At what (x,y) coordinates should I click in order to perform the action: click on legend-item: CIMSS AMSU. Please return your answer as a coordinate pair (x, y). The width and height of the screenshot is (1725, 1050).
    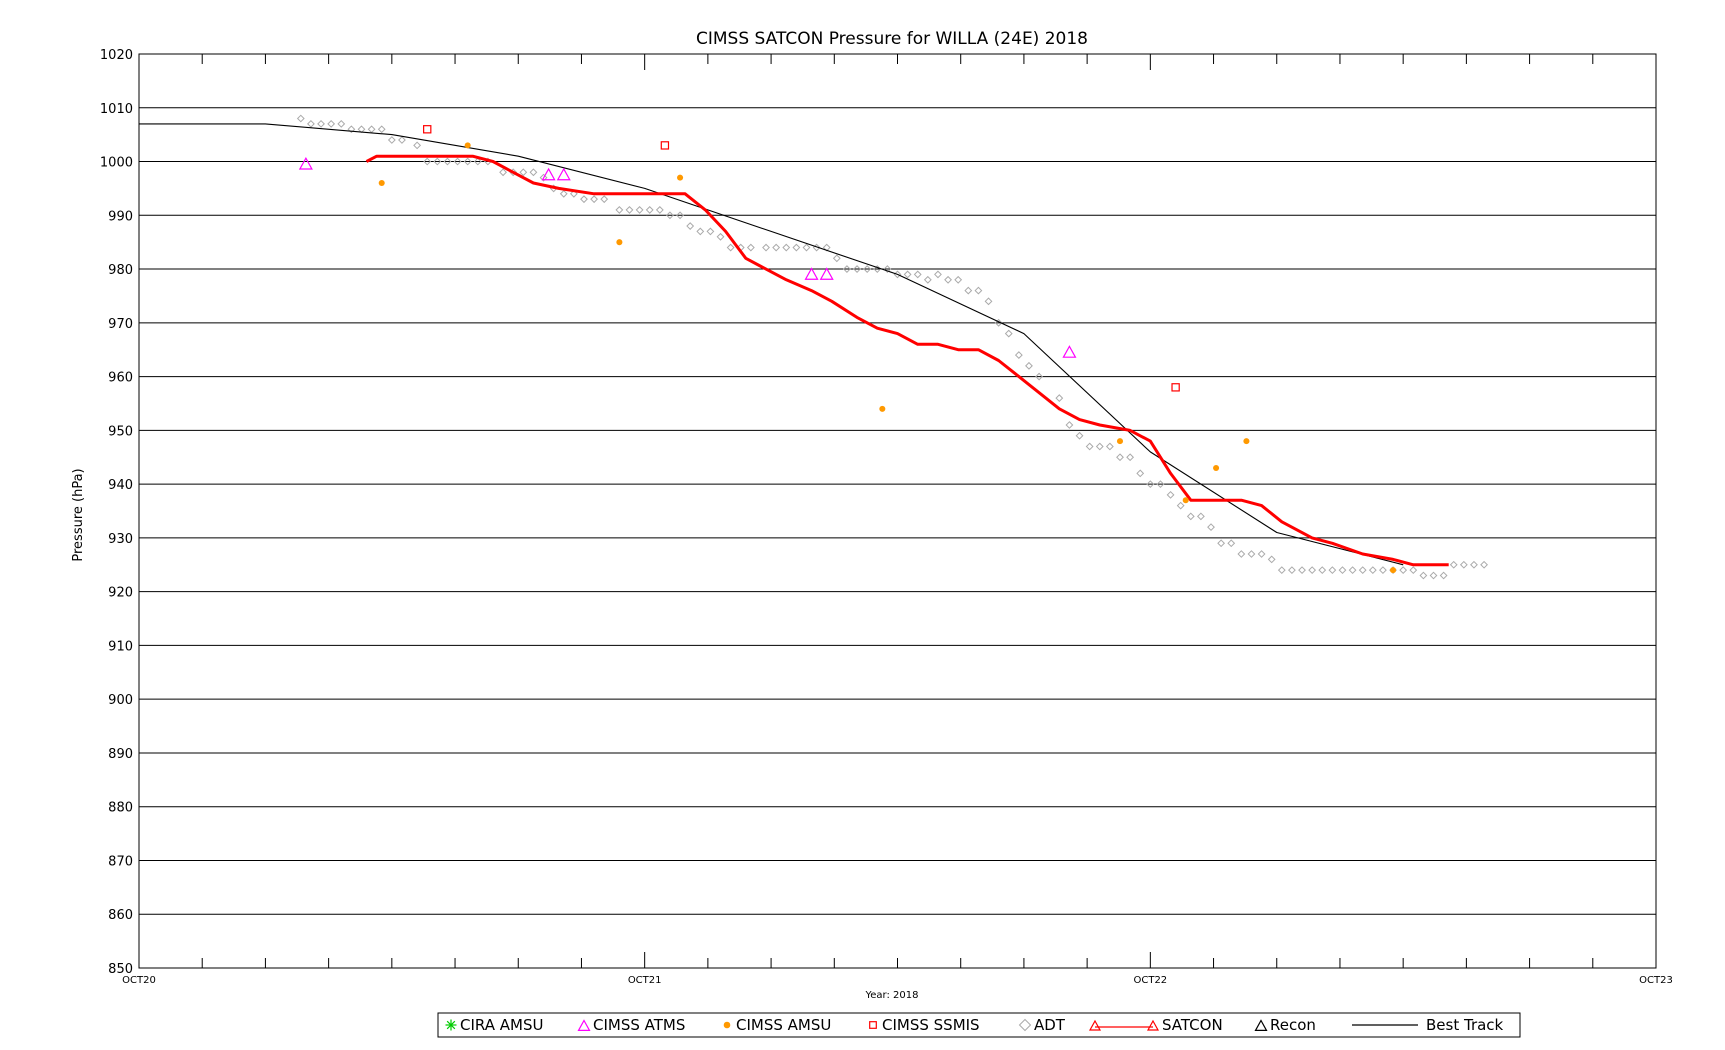
    Looking at the image, I should click on (777, 1025).